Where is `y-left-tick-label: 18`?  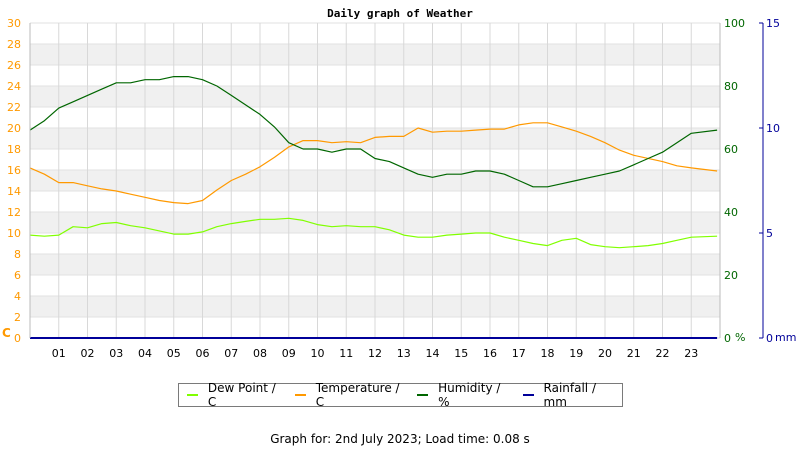
y-left-tick-label: 18 is located at coordinates (14, 149).